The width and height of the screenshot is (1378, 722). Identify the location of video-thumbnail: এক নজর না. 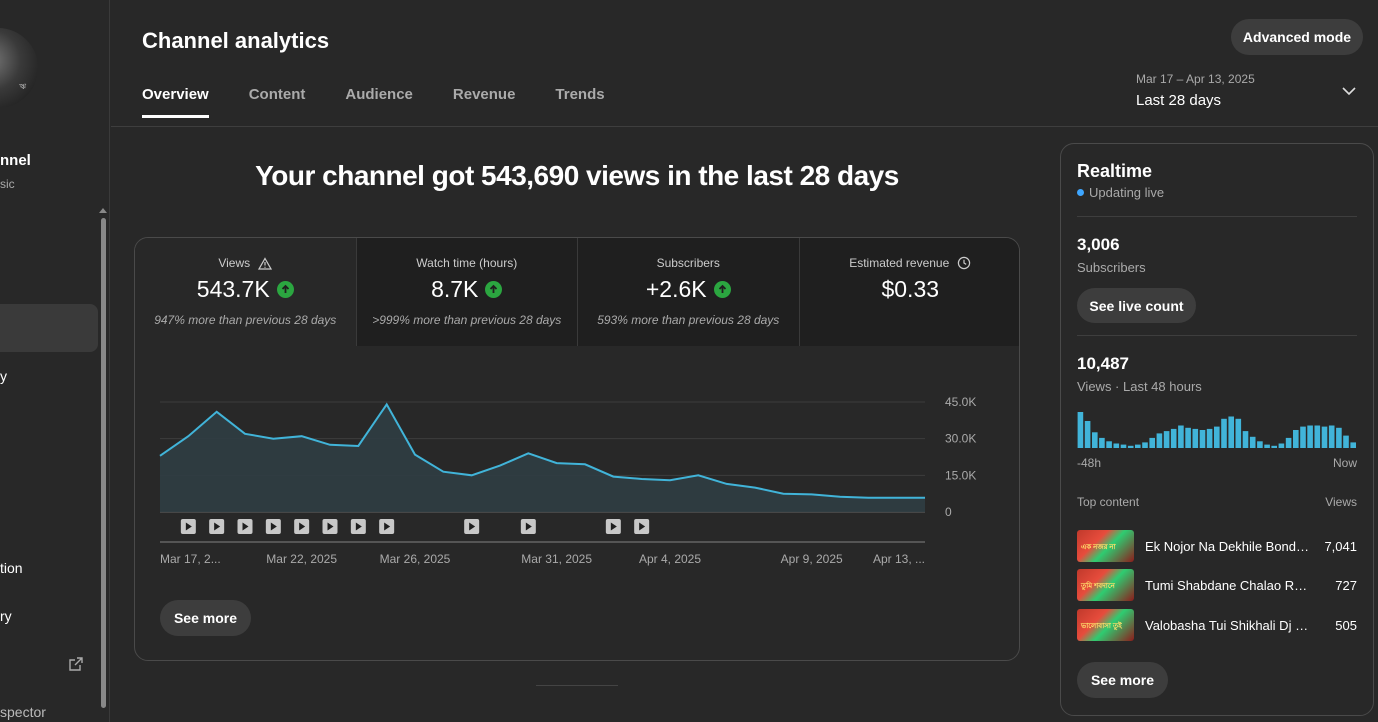
(1105, 546).